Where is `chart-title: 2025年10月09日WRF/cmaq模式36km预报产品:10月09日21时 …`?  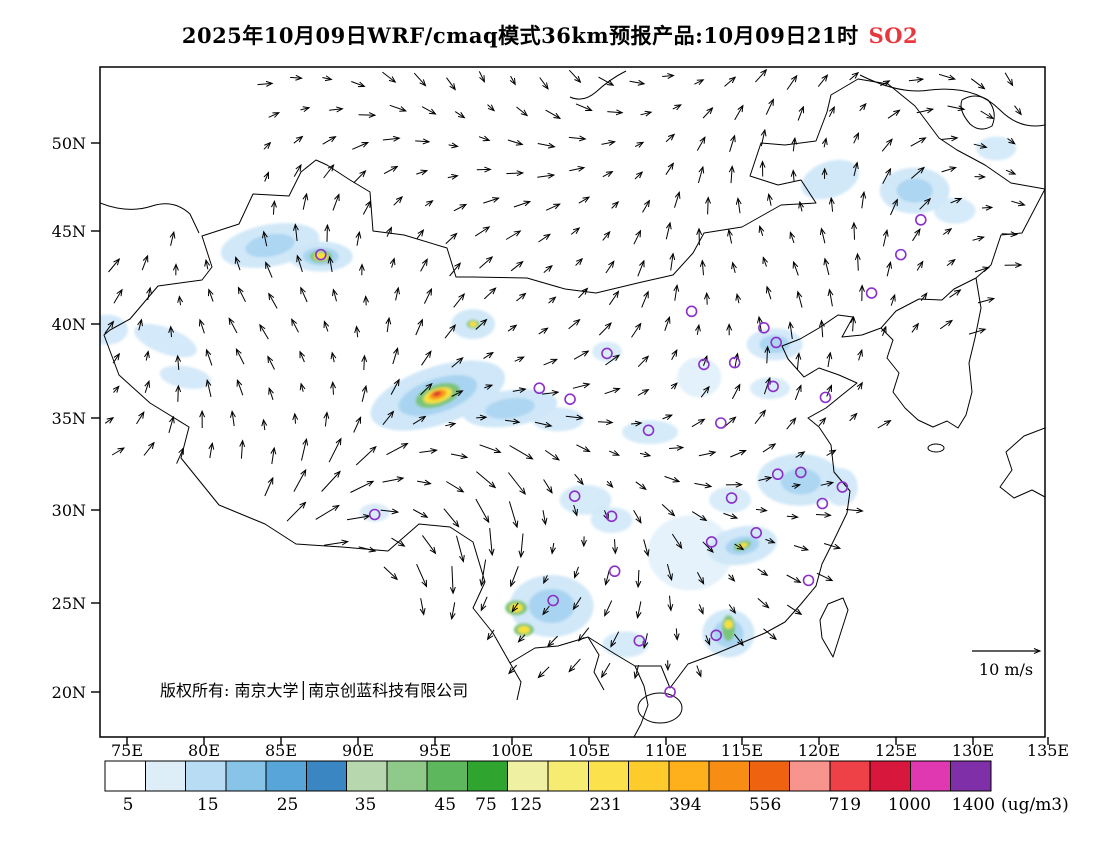
chart-title: 2025年10月09日WRF/cmaq模式36km预报产品:10月09日21时 … is located at coordinates (550, 35).